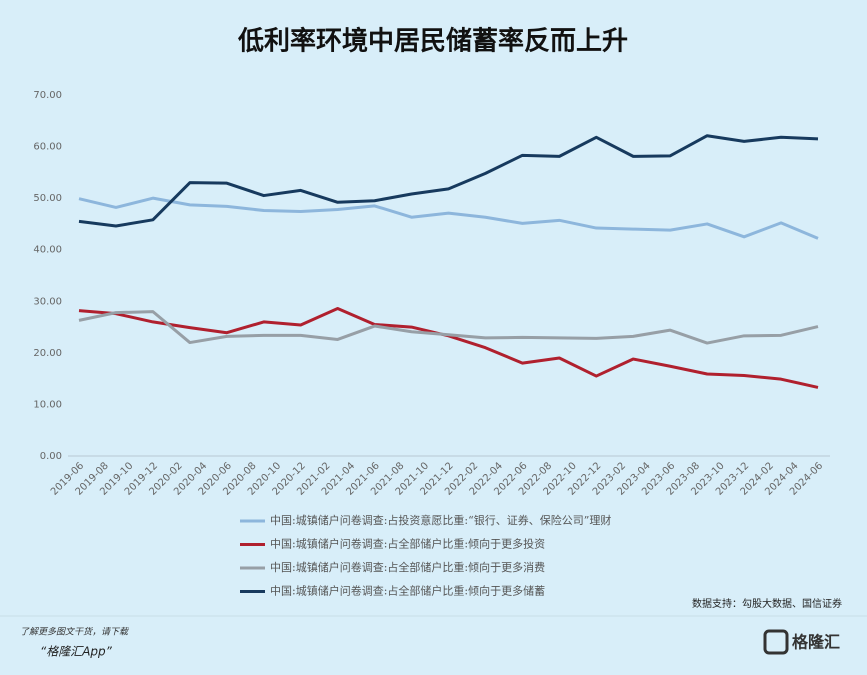  Describe the element at coordinates (47, 198) in the screenshot. I see `y-tick-label: 50.00` at that location.